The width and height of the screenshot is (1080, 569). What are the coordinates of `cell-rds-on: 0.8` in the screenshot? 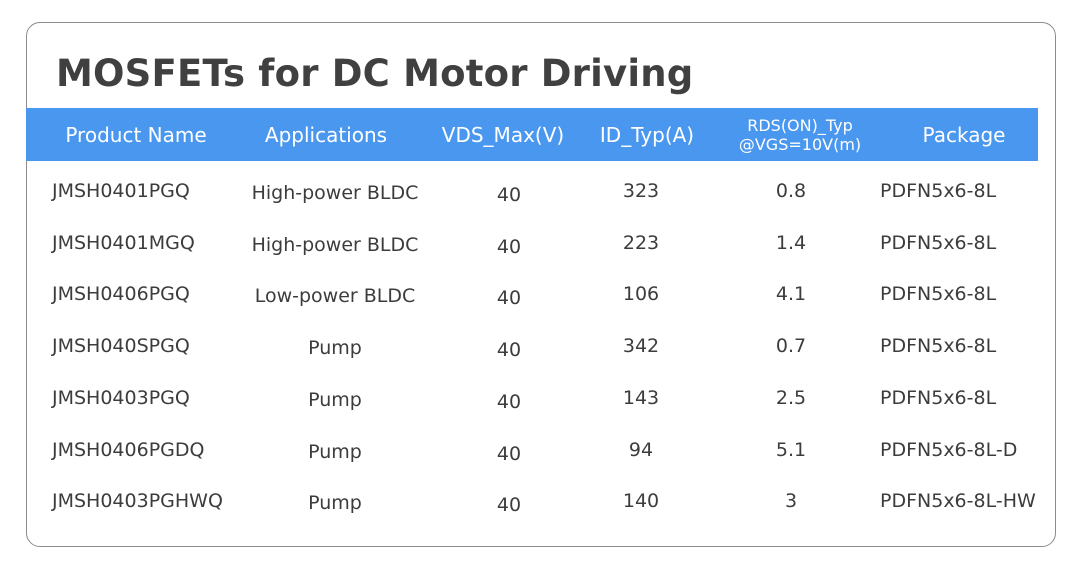 It's located at (791, 191).